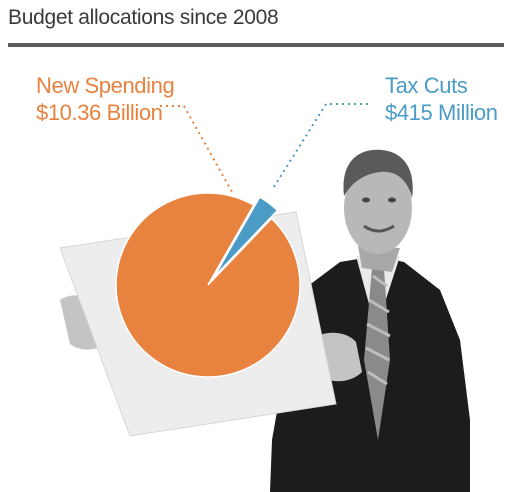 This screenshot has height=492, width=515. I want to click on tax-cuts-value: $415 Million, so click(441, 112).